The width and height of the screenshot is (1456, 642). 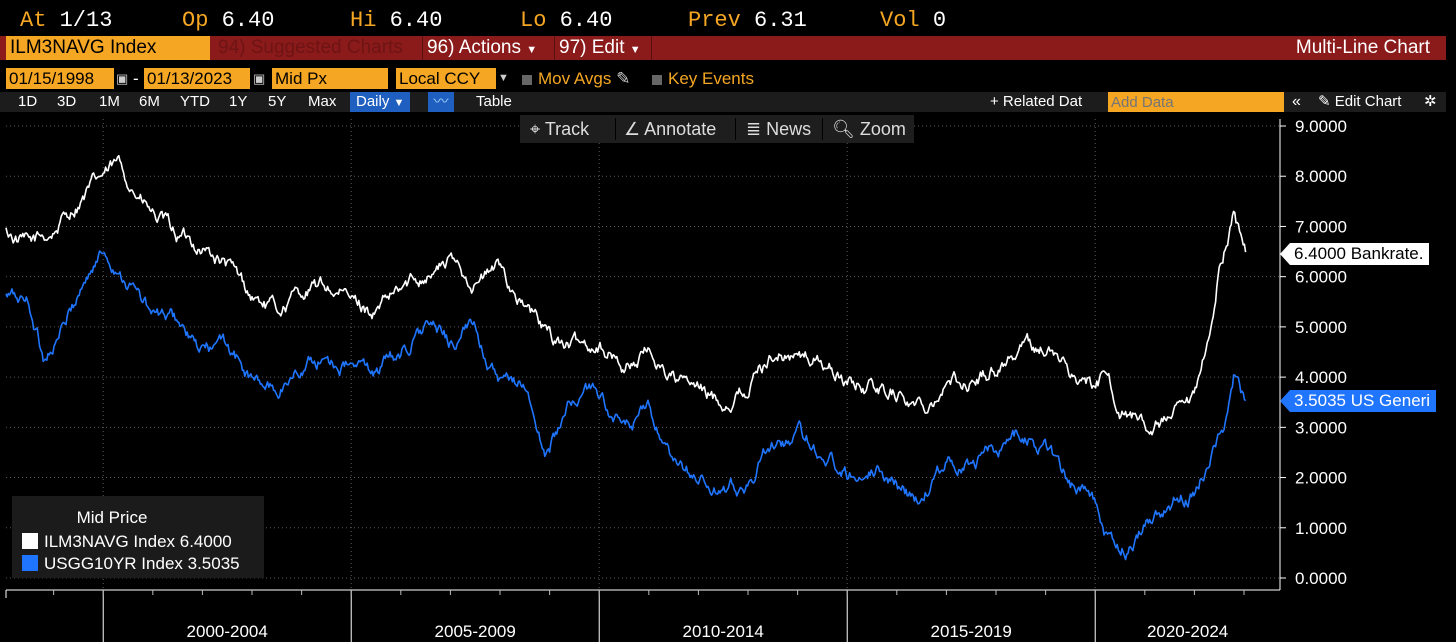 I want to click on x-tick-label: 2020-2024, so click(x=1187, y=631).